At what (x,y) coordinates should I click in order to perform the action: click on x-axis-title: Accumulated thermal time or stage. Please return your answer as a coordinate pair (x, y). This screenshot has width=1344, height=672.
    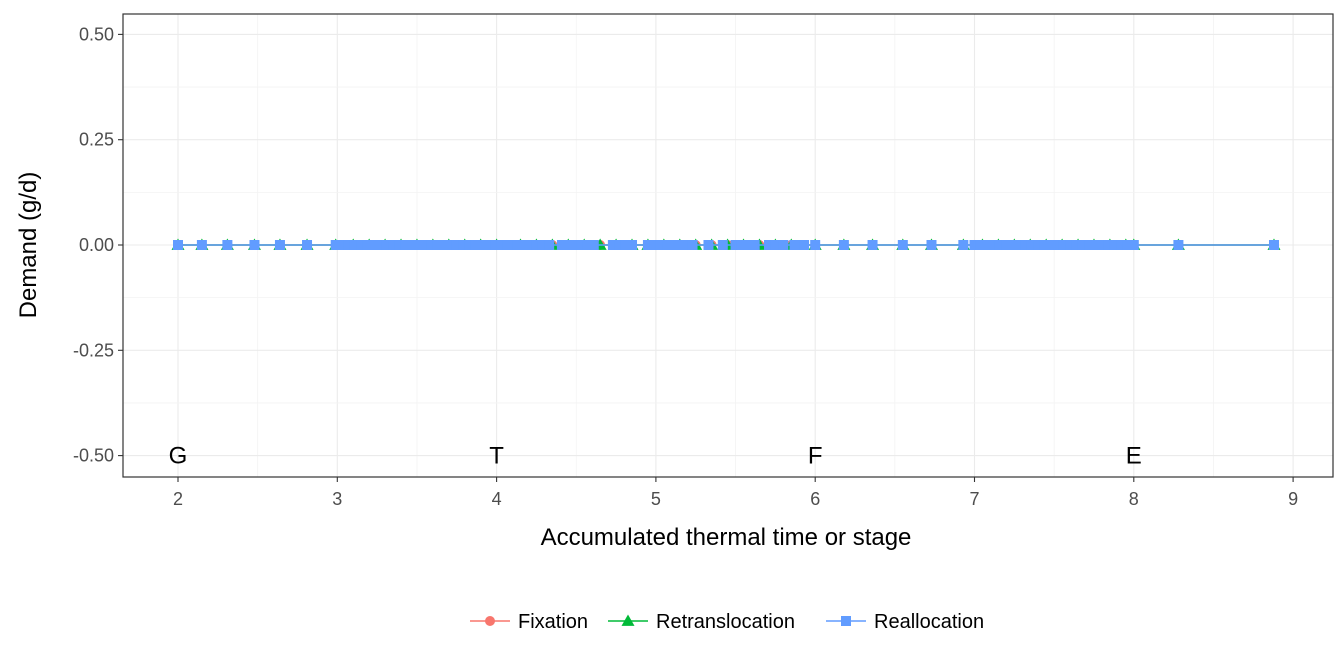
    Looking at the image, I should click on (726, 537).